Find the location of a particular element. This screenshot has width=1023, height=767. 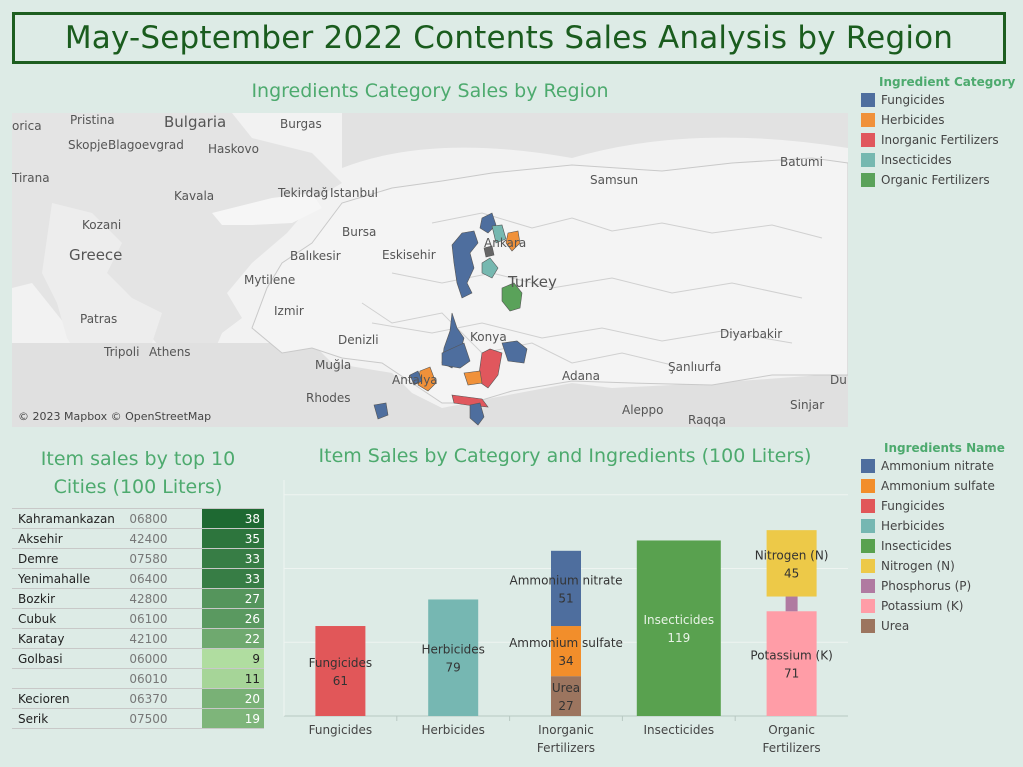

category-legend-label: Organic Fertilizers is located at coordinates (935, 180).